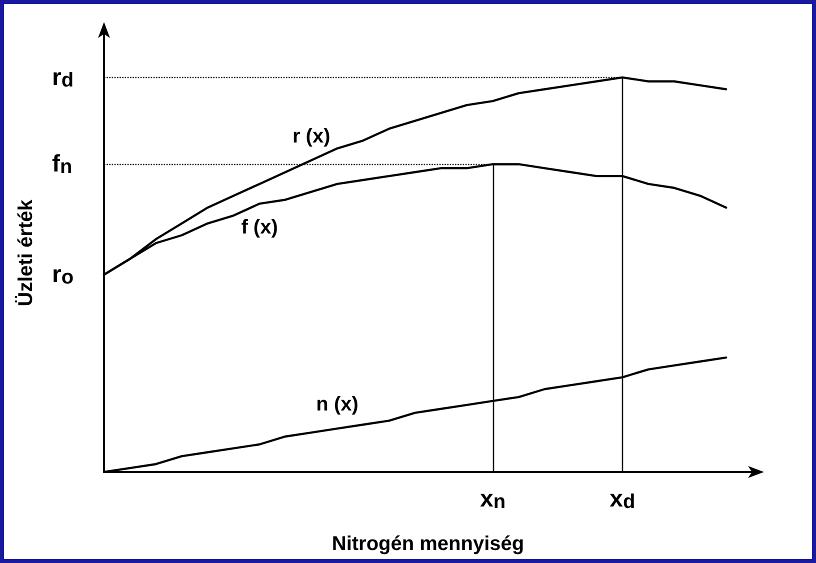 The image size is (816, 563). I want to click on ref-line-label: rd, so click(63, 78).